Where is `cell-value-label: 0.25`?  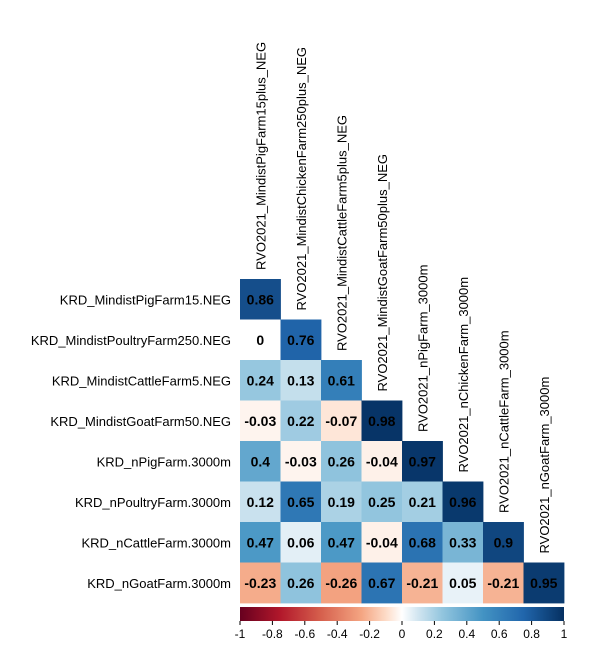
cell-value-label: 0.25 is located at coordinates (381, 502).